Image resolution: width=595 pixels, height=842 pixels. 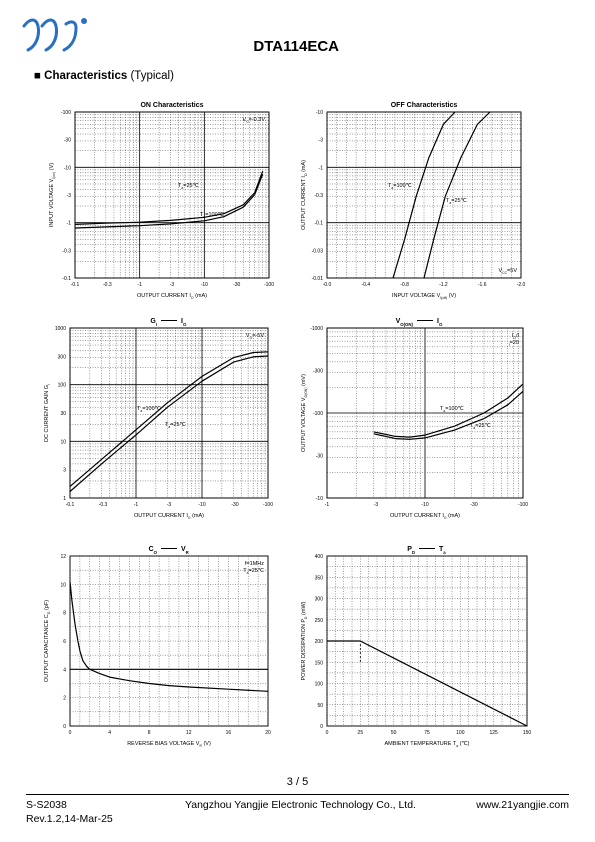 What do you see at coordinates (52, 195) in the screenshot?
I see `y-axis-label: INPUT VOLTAGE VI(on) (V)` at bounding box center [52, 195].